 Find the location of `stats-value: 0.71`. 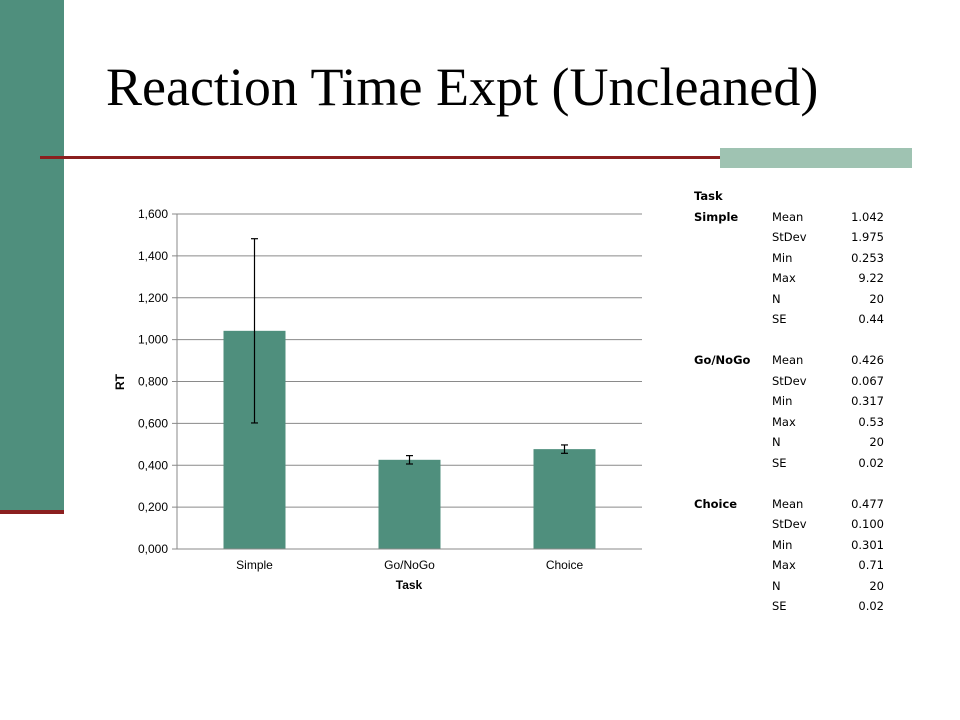

stats-value: 0.71 is located at coordinates (871, 565).